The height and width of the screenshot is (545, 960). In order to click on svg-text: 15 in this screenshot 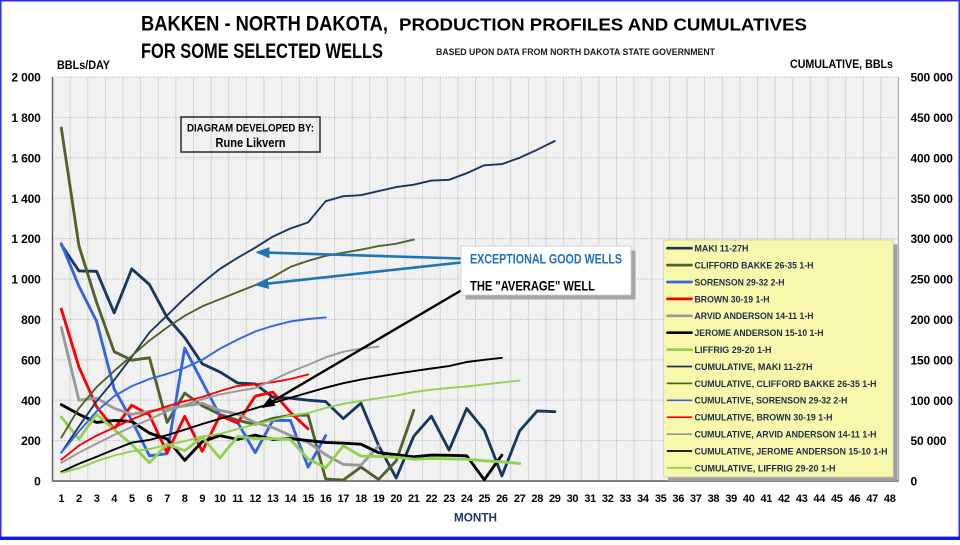, I will do `click(308, 499)`.